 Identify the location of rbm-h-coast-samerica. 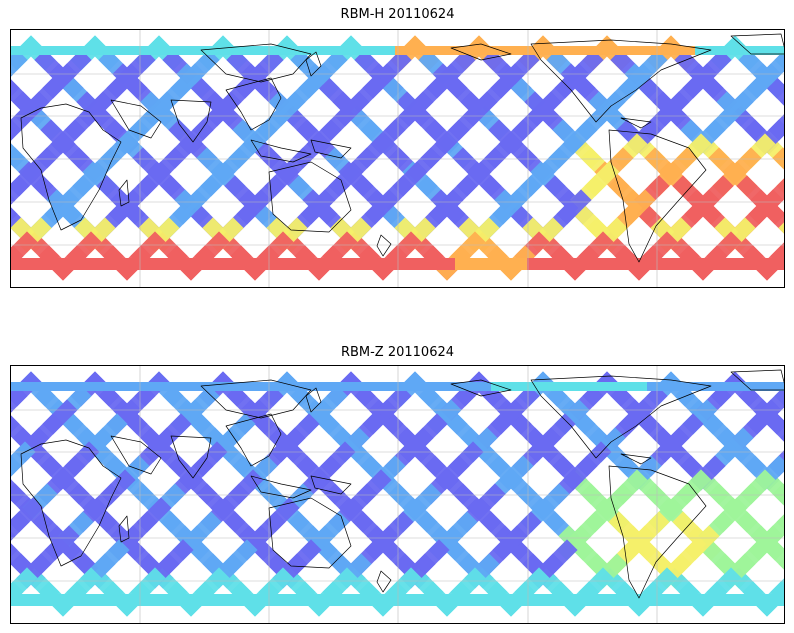
(657, 196).